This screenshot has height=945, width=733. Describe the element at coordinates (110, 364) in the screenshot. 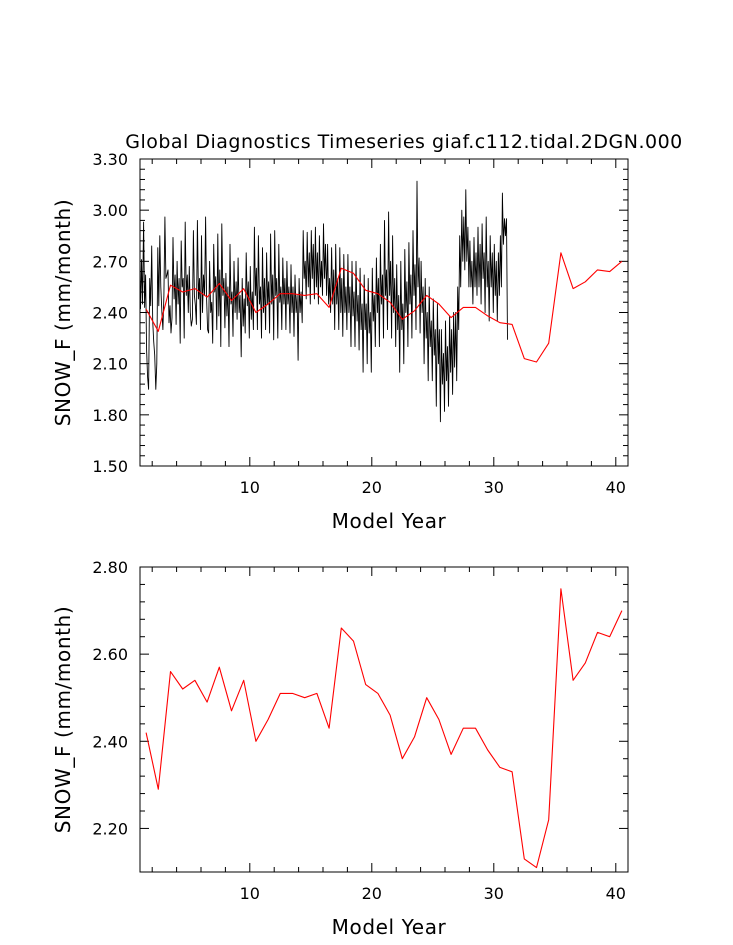

I see `y-tick-label: 2.10` at that location.